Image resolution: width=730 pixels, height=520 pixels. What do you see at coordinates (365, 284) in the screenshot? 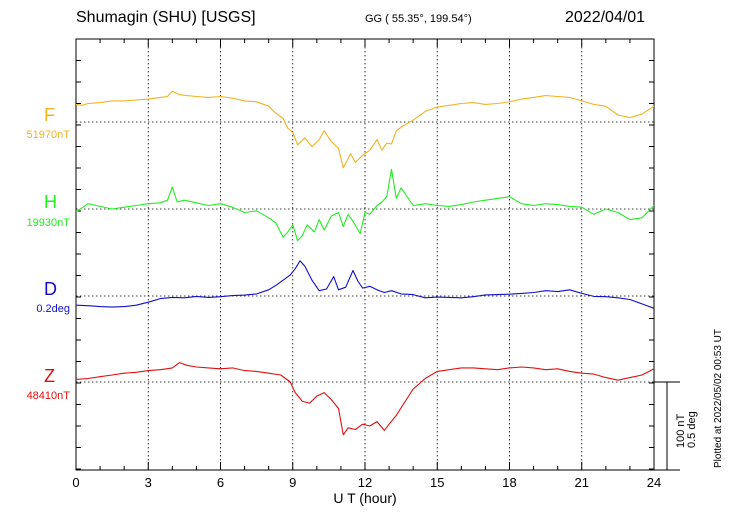
I see `series-line-d` at bounding box center [365, 284].